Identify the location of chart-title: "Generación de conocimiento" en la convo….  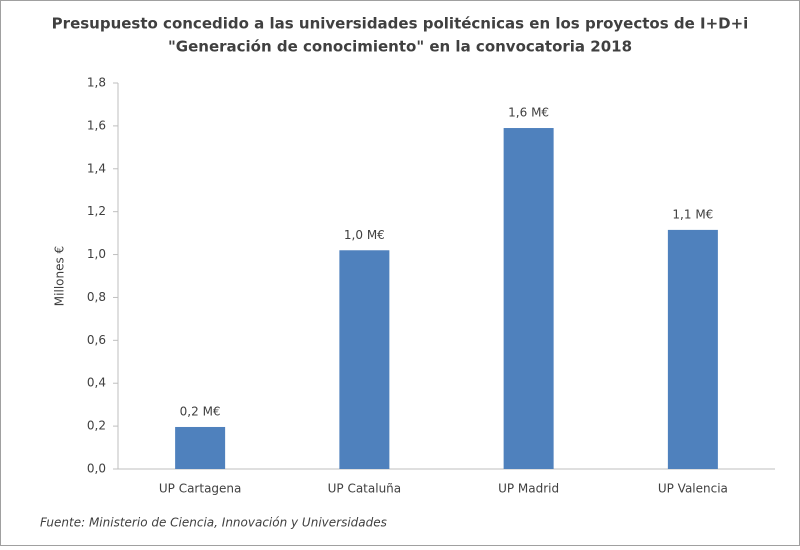
(400, 47).